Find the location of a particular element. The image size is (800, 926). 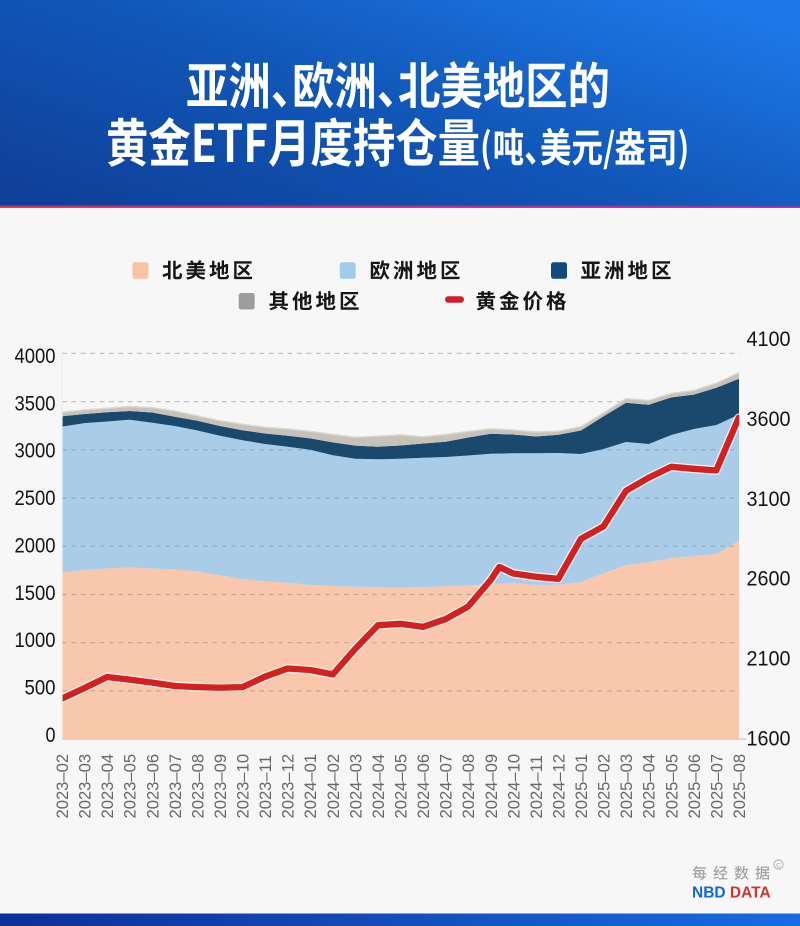

svg-text: 2500 is located at coordinates (35, 498).